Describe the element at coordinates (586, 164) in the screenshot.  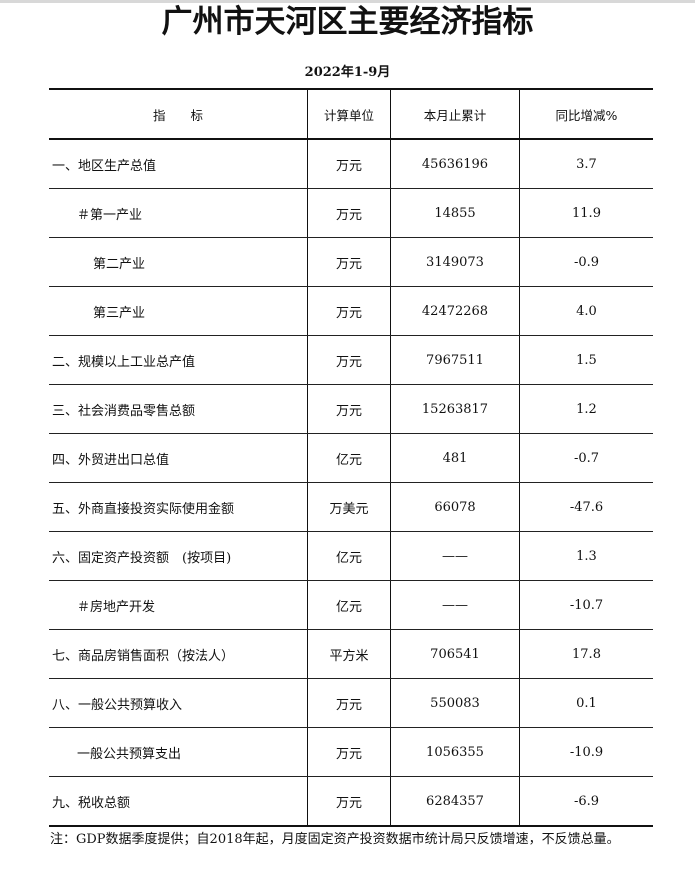
I see `yoy-cell: 3.7` at that location.